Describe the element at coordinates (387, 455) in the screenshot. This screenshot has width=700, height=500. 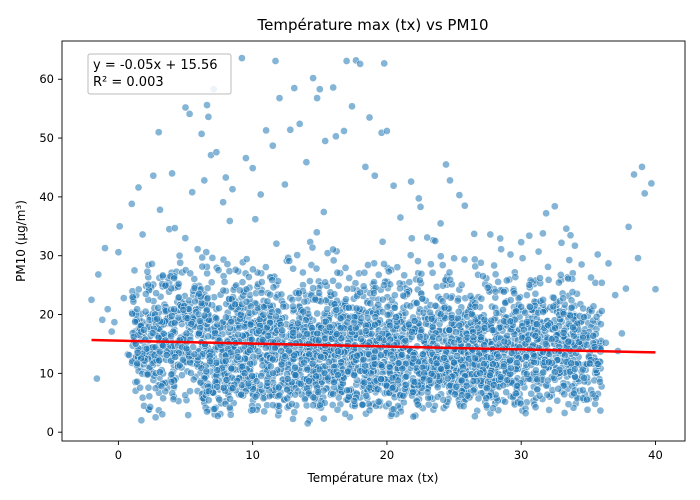
I see `x-tick-label: 20` at that location.